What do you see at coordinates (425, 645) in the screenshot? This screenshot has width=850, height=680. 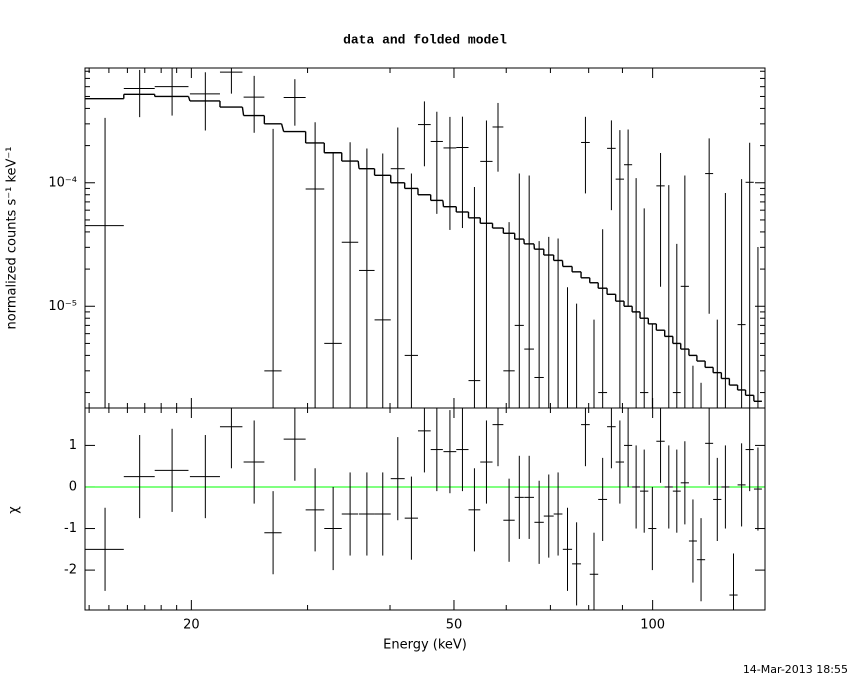 I see `x-axis-label: Energy (keV)` at bounding box center [425, 645].